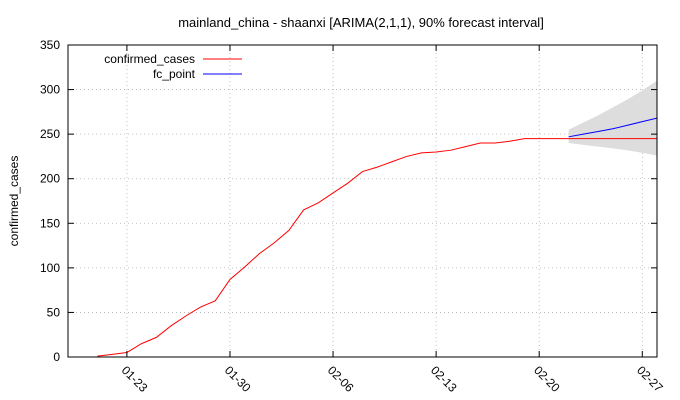 Image resolution: width=680 pixels, height=400 pixels. I want to click on forecast-interval-band, so click(612, 118).